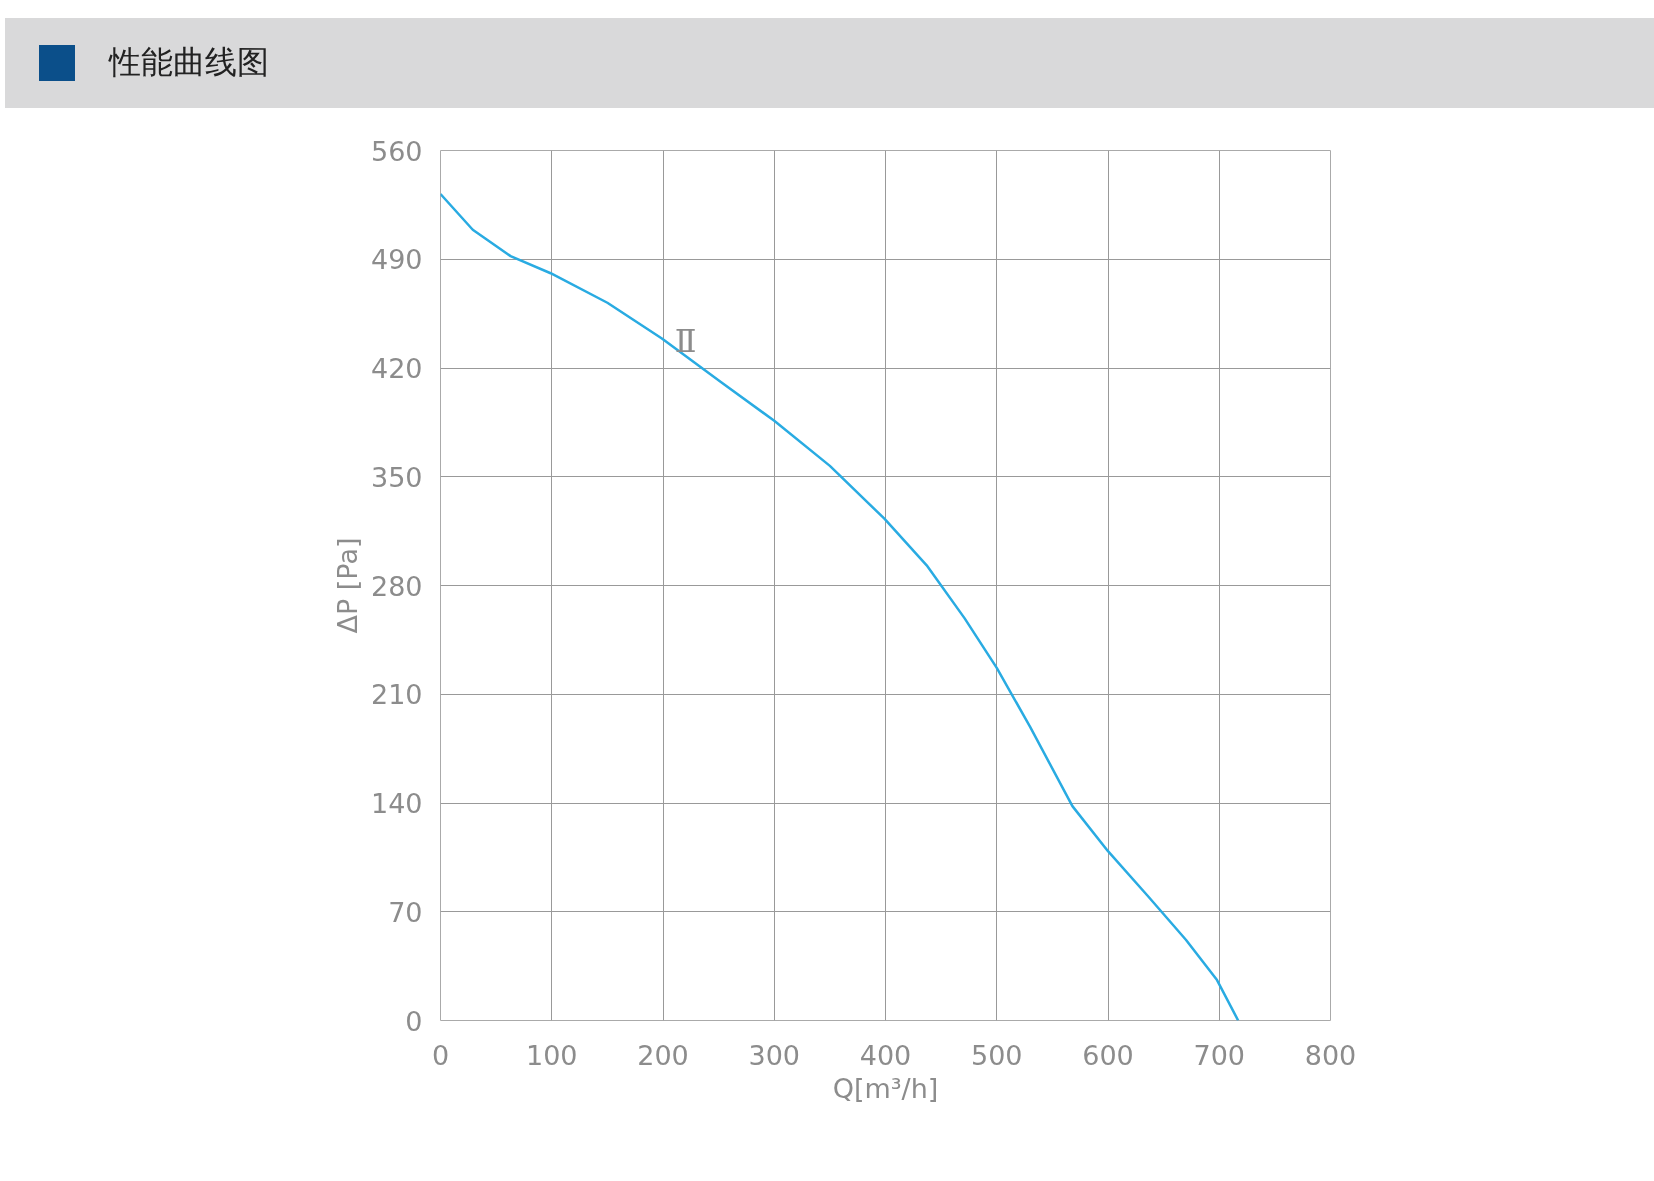 The height and width of the screenshot is (1181, 1654). Describe the element at coordinates (551, 1055) in the screenshot. I see `x-tick-label: 100` at that location.